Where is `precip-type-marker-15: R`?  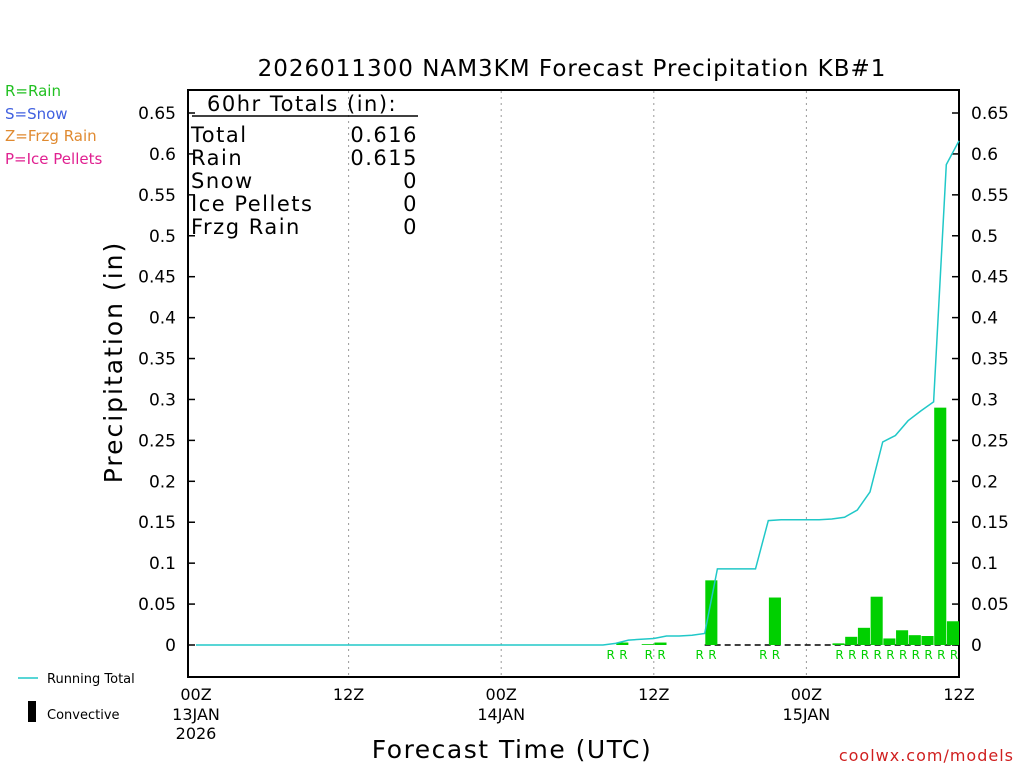
precip-type-marker-15: R is located at coordinates (928, 655).